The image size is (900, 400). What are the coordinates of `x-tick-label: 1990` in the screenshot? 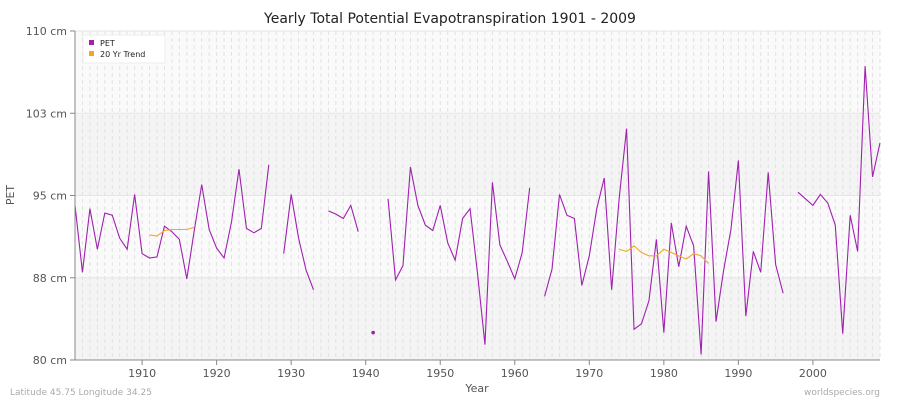 It's located at (738, 373).